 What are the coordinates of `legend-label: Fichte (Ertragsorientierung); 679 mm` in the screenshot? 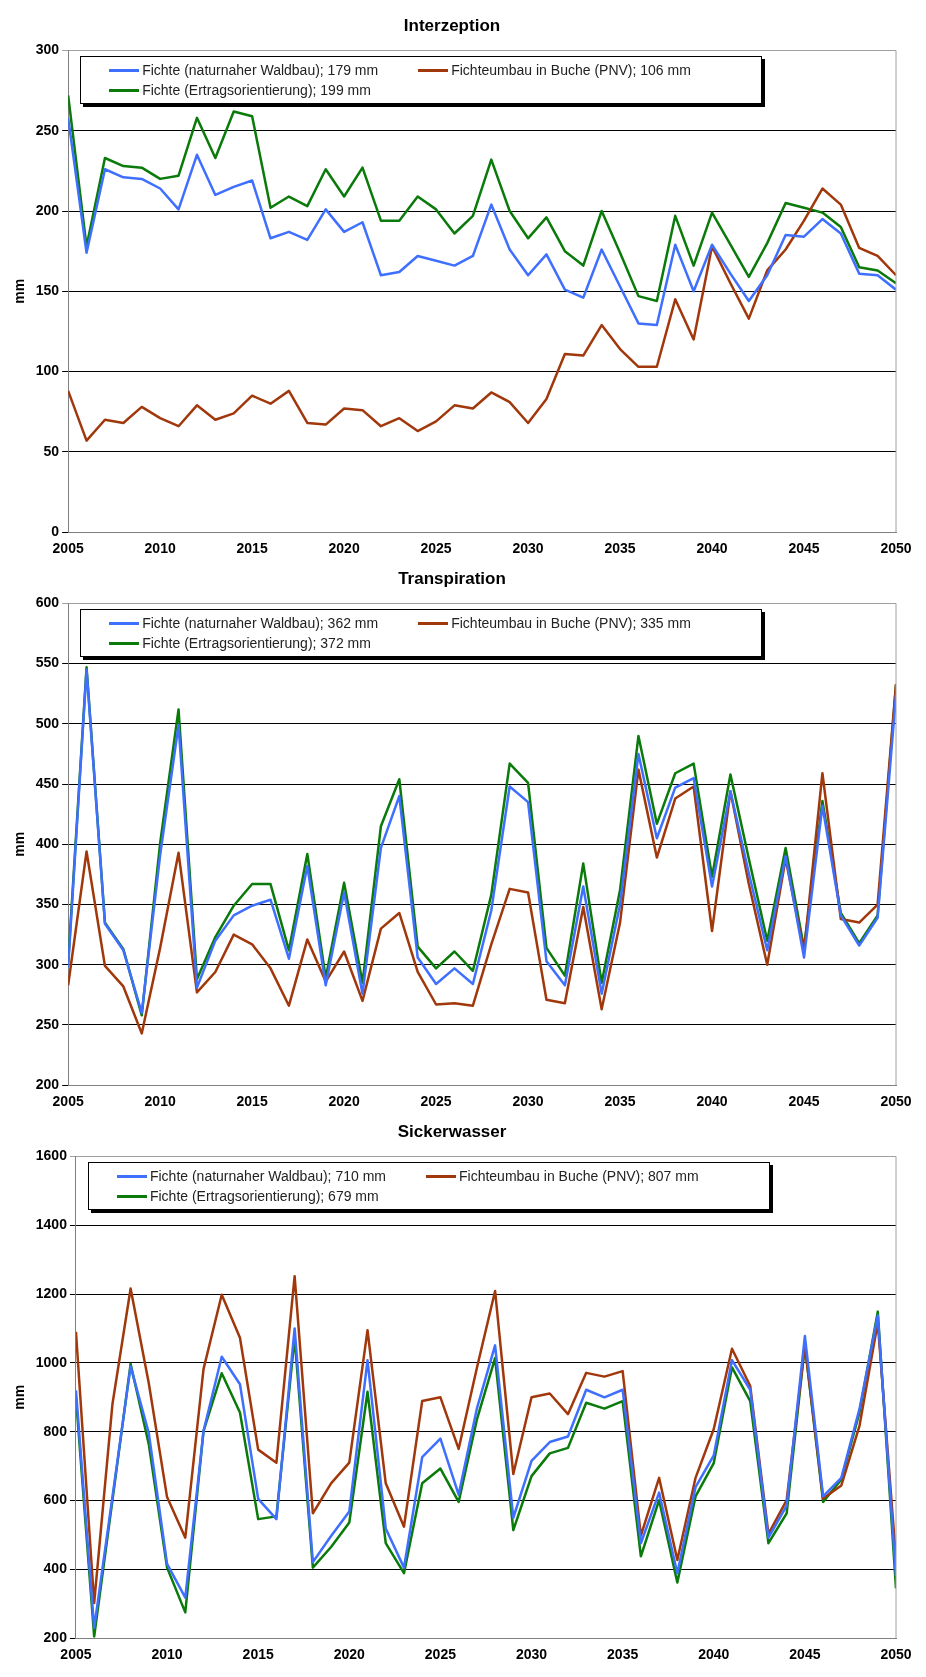 It's located at (264, 1196).